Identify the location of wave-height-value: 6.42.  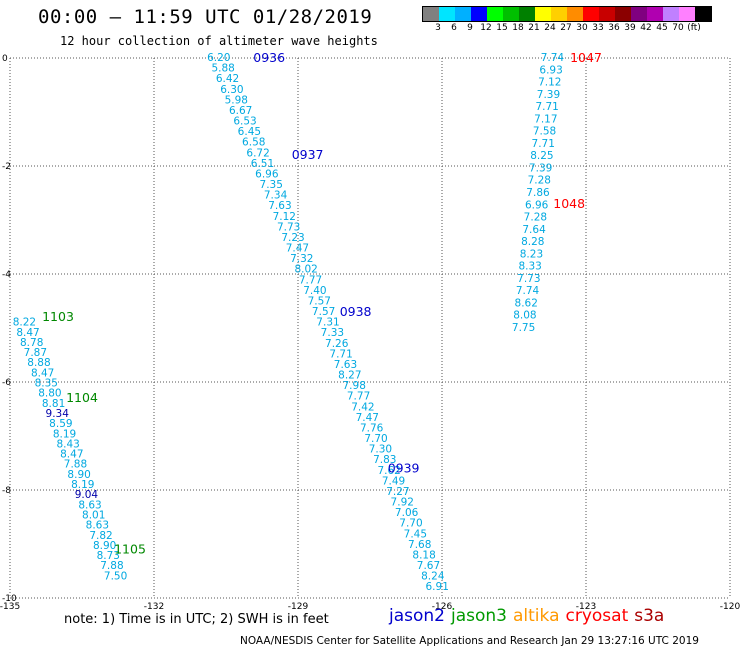
(227, 79).